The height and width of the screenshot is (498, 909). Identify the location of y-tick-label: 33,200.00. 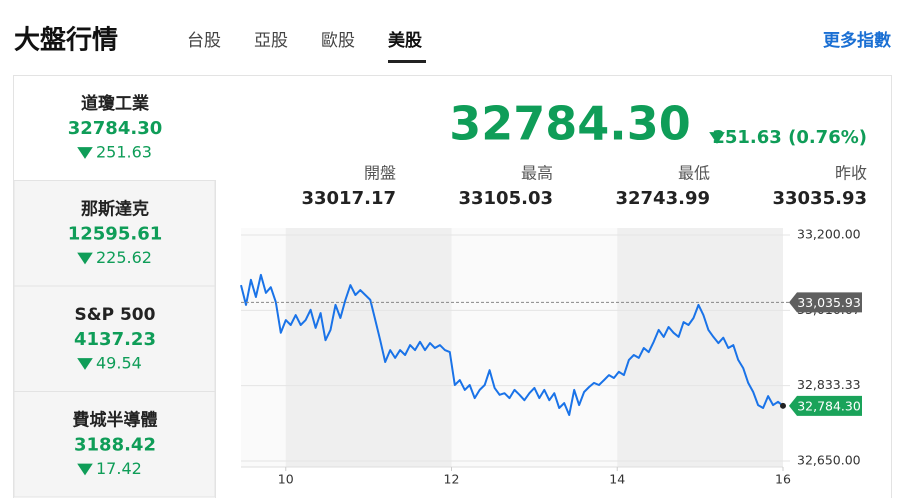
(829, 234).